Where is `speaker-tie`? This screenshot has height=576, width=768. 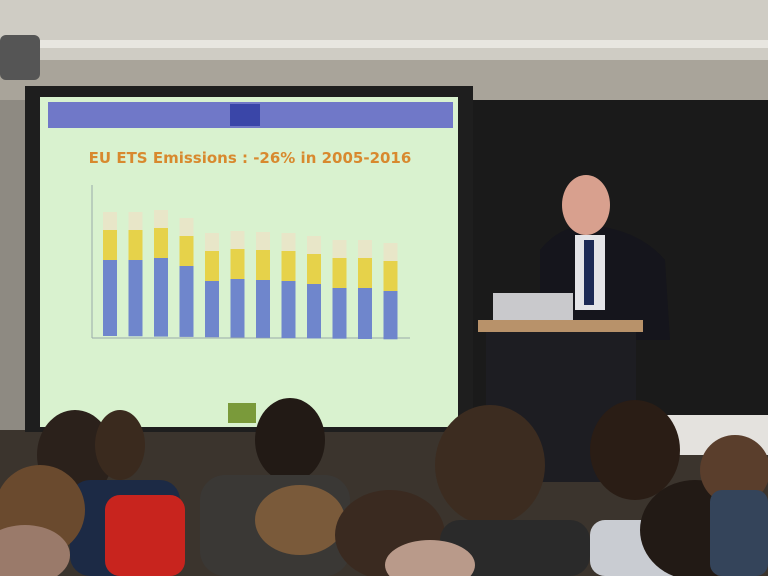
speaker-tie is located at coordinates (589, 272).